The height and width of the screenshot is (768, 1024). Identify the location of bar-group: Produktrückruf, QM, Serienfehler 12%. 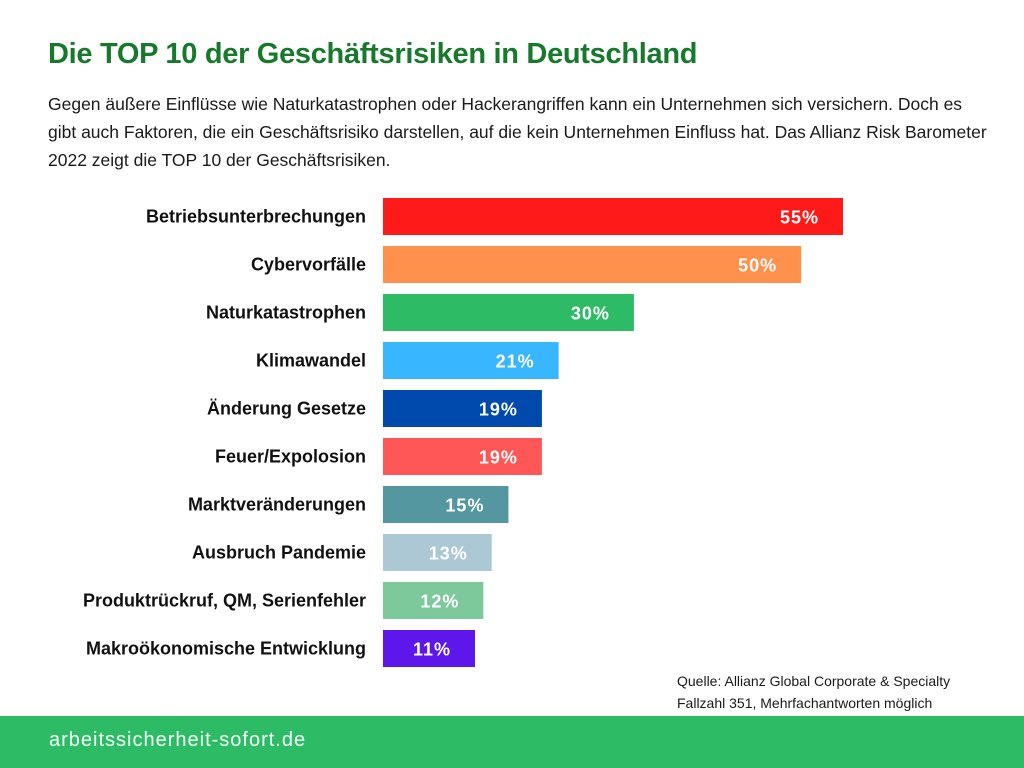
(283, 600).